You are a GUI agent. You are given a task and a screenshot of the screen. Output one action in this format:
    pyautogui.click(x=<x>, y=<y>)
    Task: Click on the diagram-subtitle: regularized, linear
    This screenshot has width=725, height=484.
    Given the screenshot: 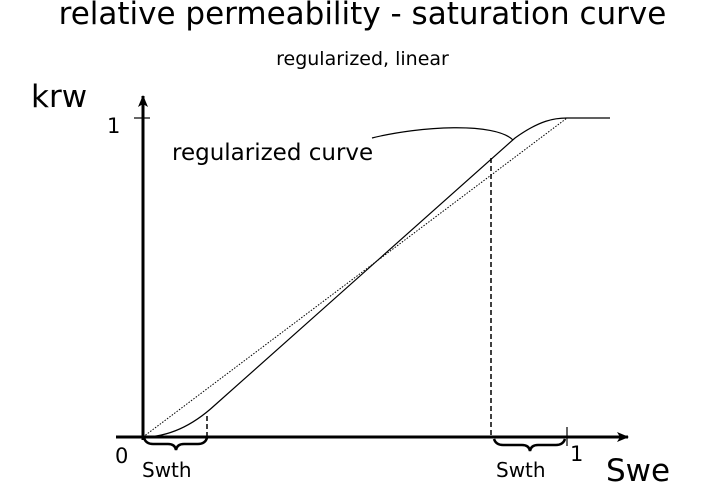 What is the action you would take?
    pyautogui.click(x=362, y=59)
    